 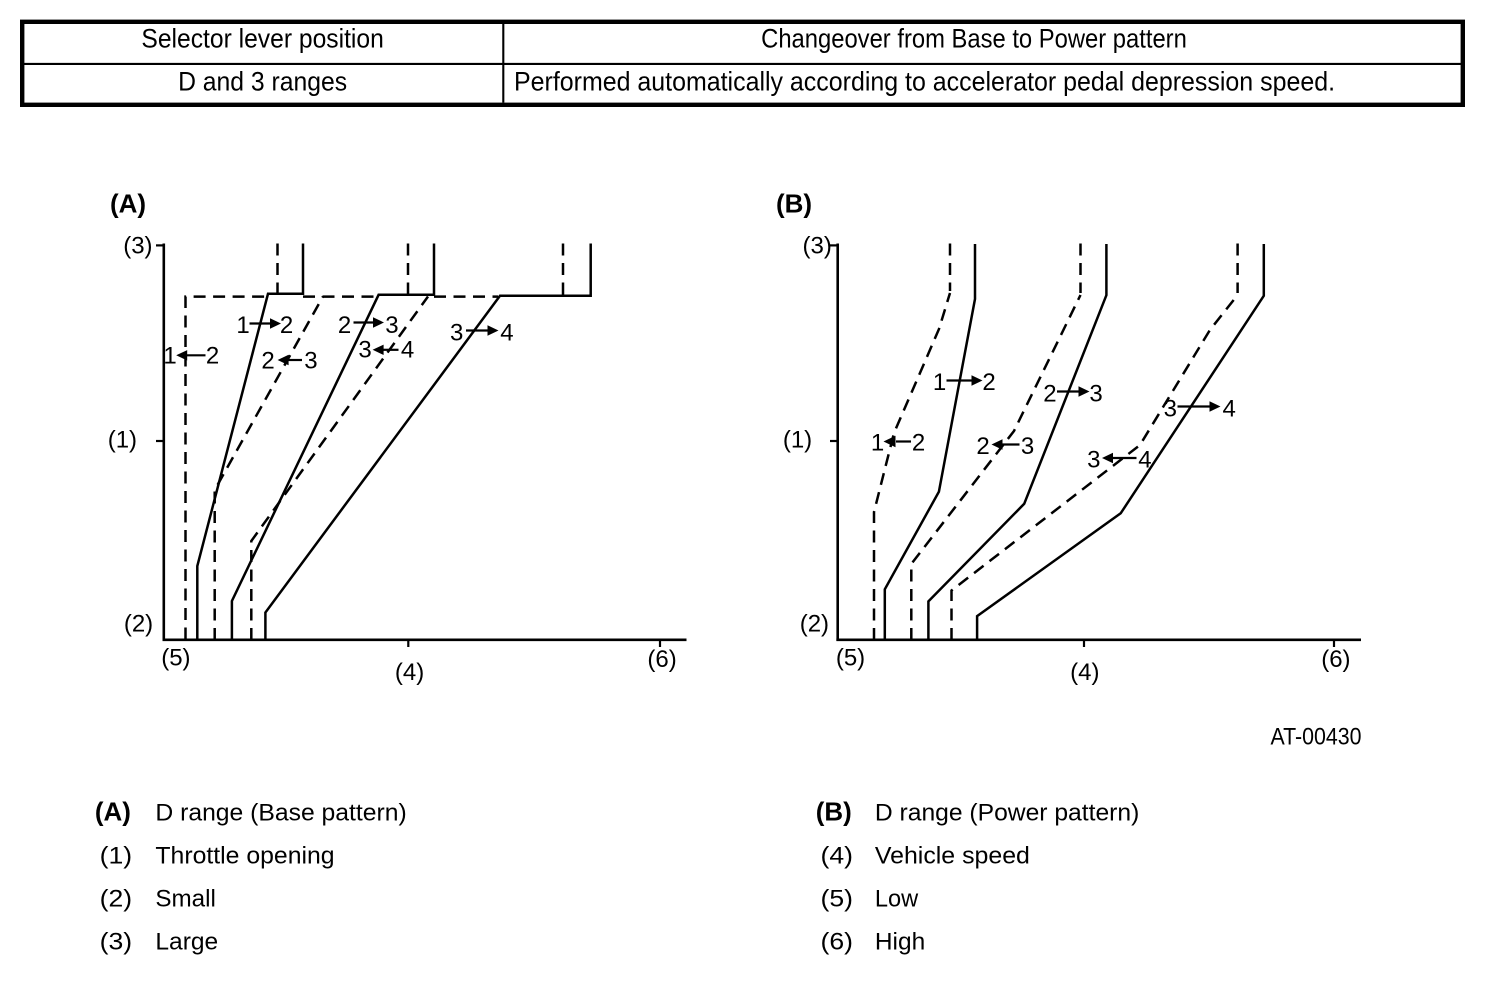 I want to click on svg-text: Selector lever position, so click(x=262, y=39).